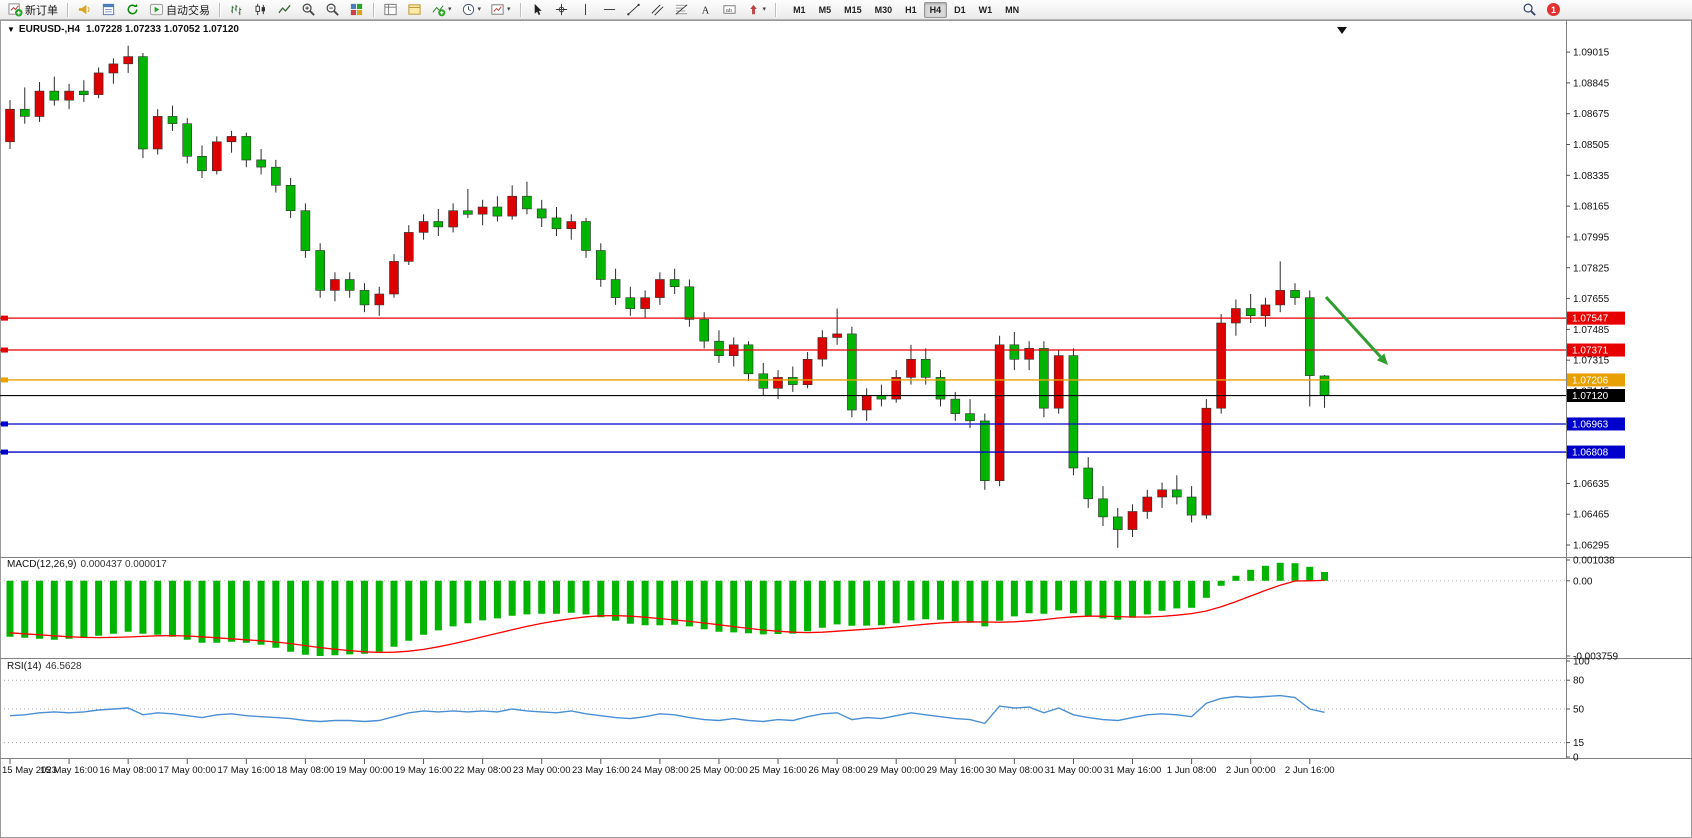 The height and width of the screenshot is (838, 1692). Describe the element at coordinates (284, 9) in the screenshot. I see `line-chart-button` at that location.